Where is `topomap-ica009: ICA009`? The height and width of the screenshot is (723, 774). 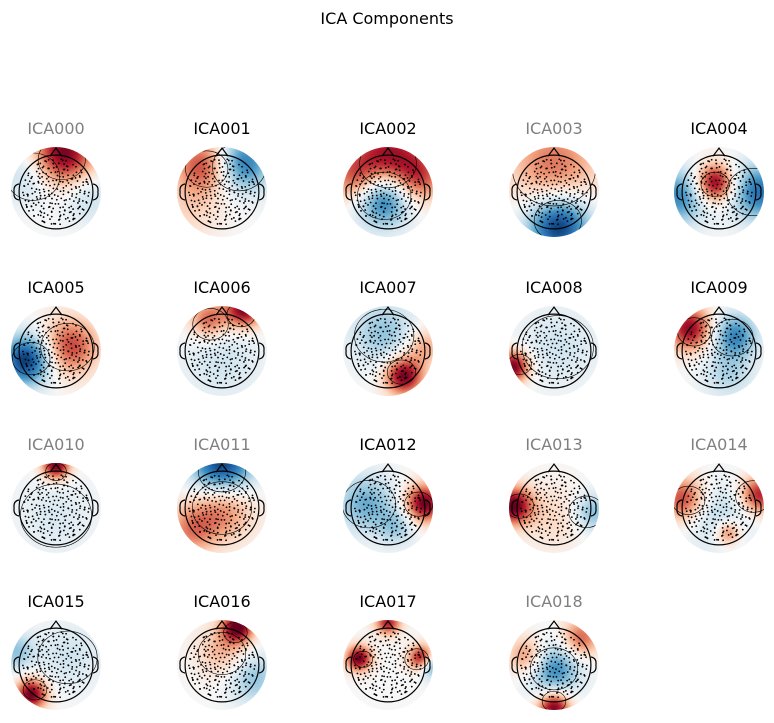
topomap-ica009: ICA009 is located at coordinates (719, 344).